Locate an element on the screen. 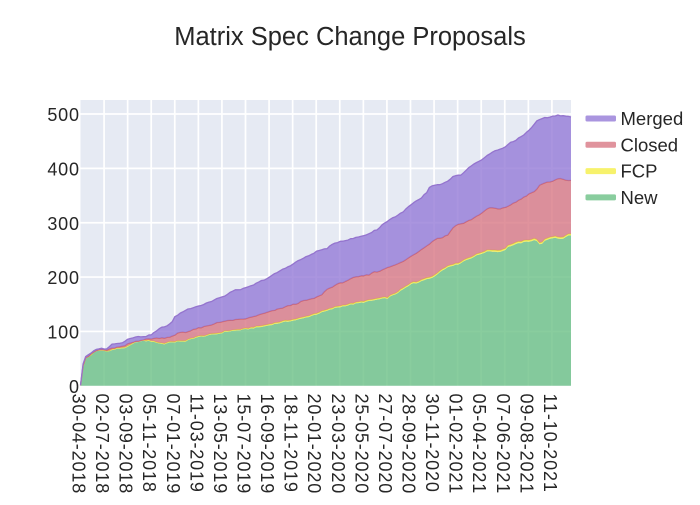 The image size is (700, 505). svg-text: 300 is located at coordinates (63, 224).